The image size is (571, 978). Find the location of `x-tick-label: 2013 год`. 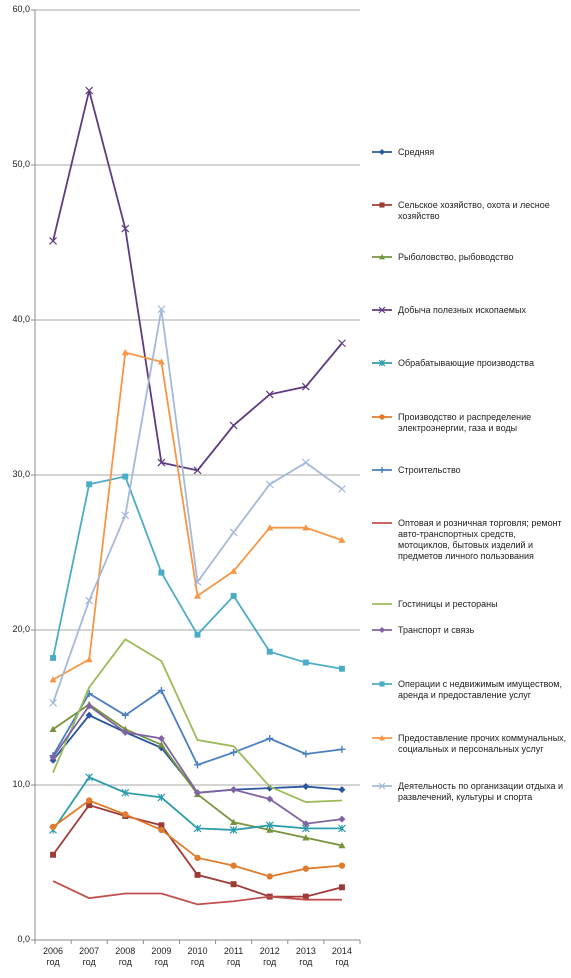

x-tick-label: 2013 год is located at coordinates (305, 956).